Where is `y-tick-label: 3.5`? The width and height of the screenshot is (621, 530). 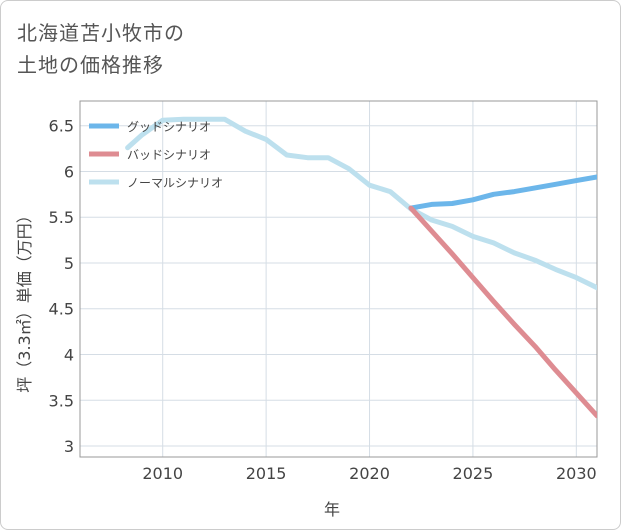 y-tick-label: 3.5 is located at coordinates (61, 400).